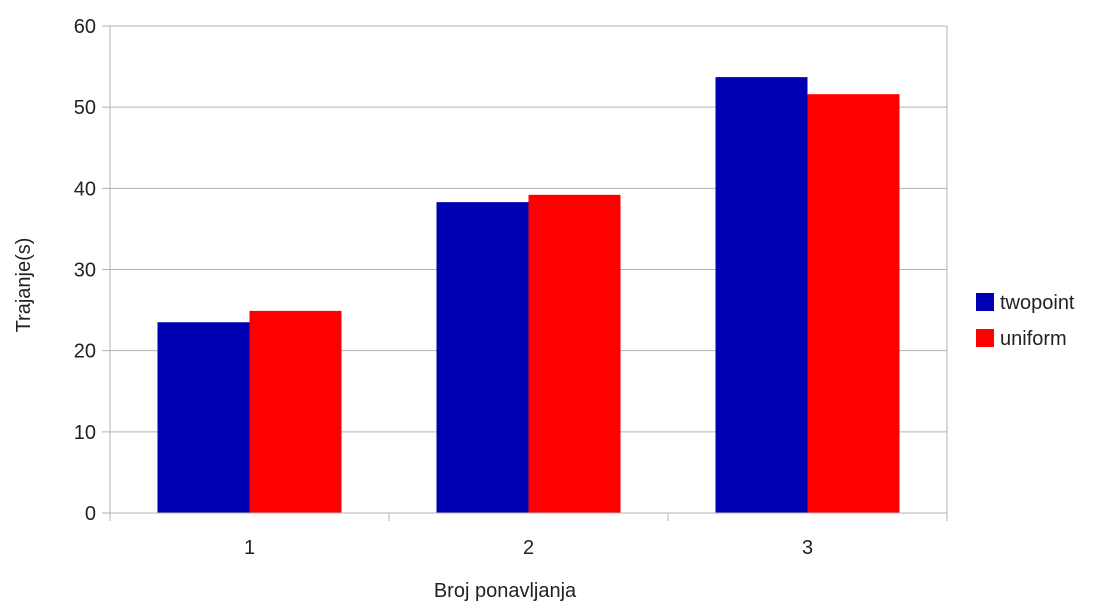  What do you see at coordinates (85, 433) in the screenshot?
I see `y-tick-label-10: 10` at bounding box center [85, 433].